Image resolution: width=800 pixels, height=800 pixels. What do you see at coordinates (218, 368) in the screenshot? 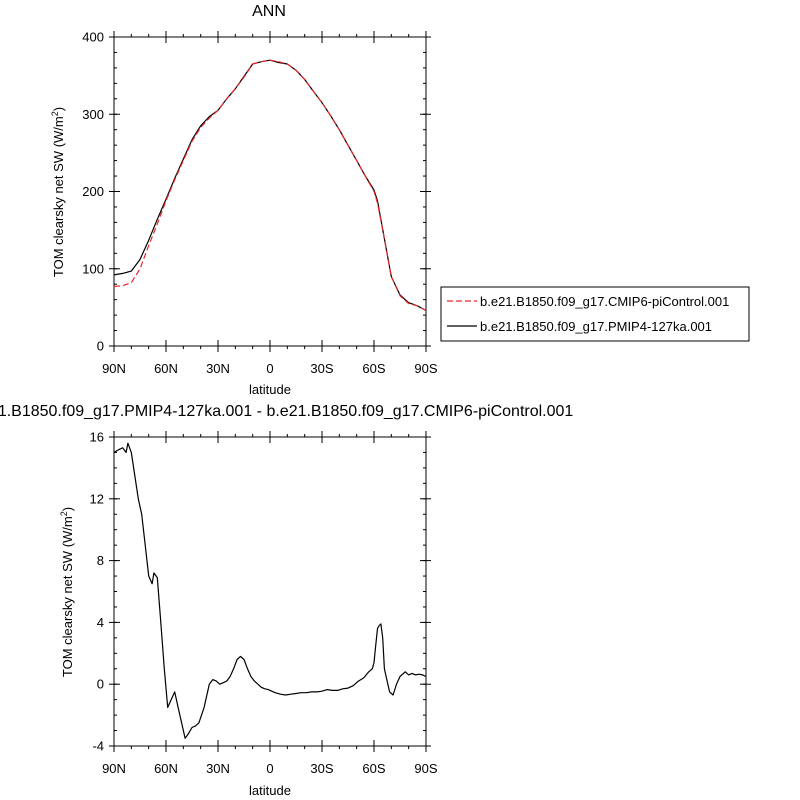
I see `top-xtick-label: 30N` at bounding box center [218, 368].